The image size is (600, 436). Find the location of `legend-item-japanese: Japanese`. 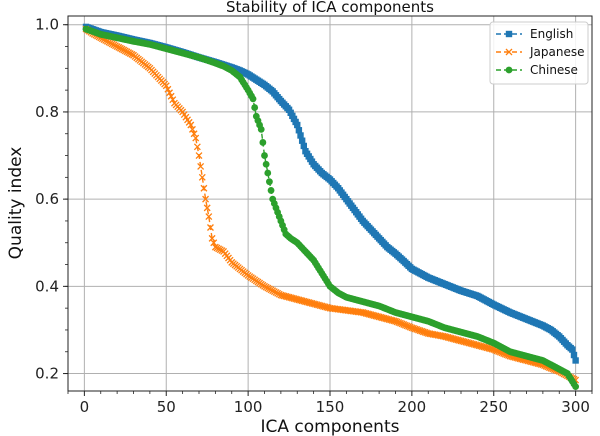

legend-item-japanese: Japanese is located at coordinates (540, 52).